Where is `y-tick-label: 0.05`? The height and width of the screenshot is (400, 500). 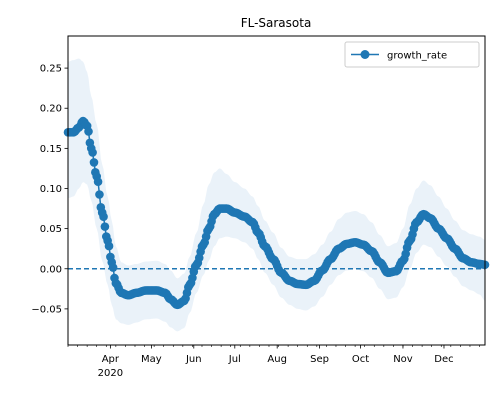
y-tick-label: 0.05 is located at coordinates (51, 229).